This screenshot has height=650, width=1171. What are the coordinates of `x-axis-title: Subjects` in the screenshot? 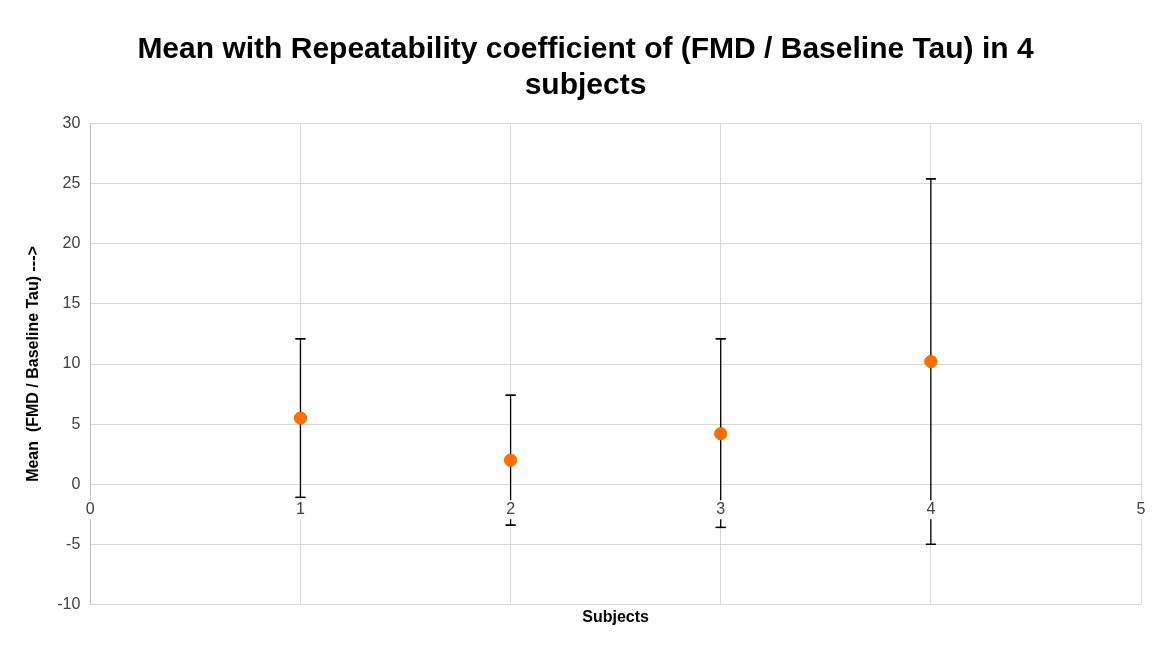 It's located at (615, 617).